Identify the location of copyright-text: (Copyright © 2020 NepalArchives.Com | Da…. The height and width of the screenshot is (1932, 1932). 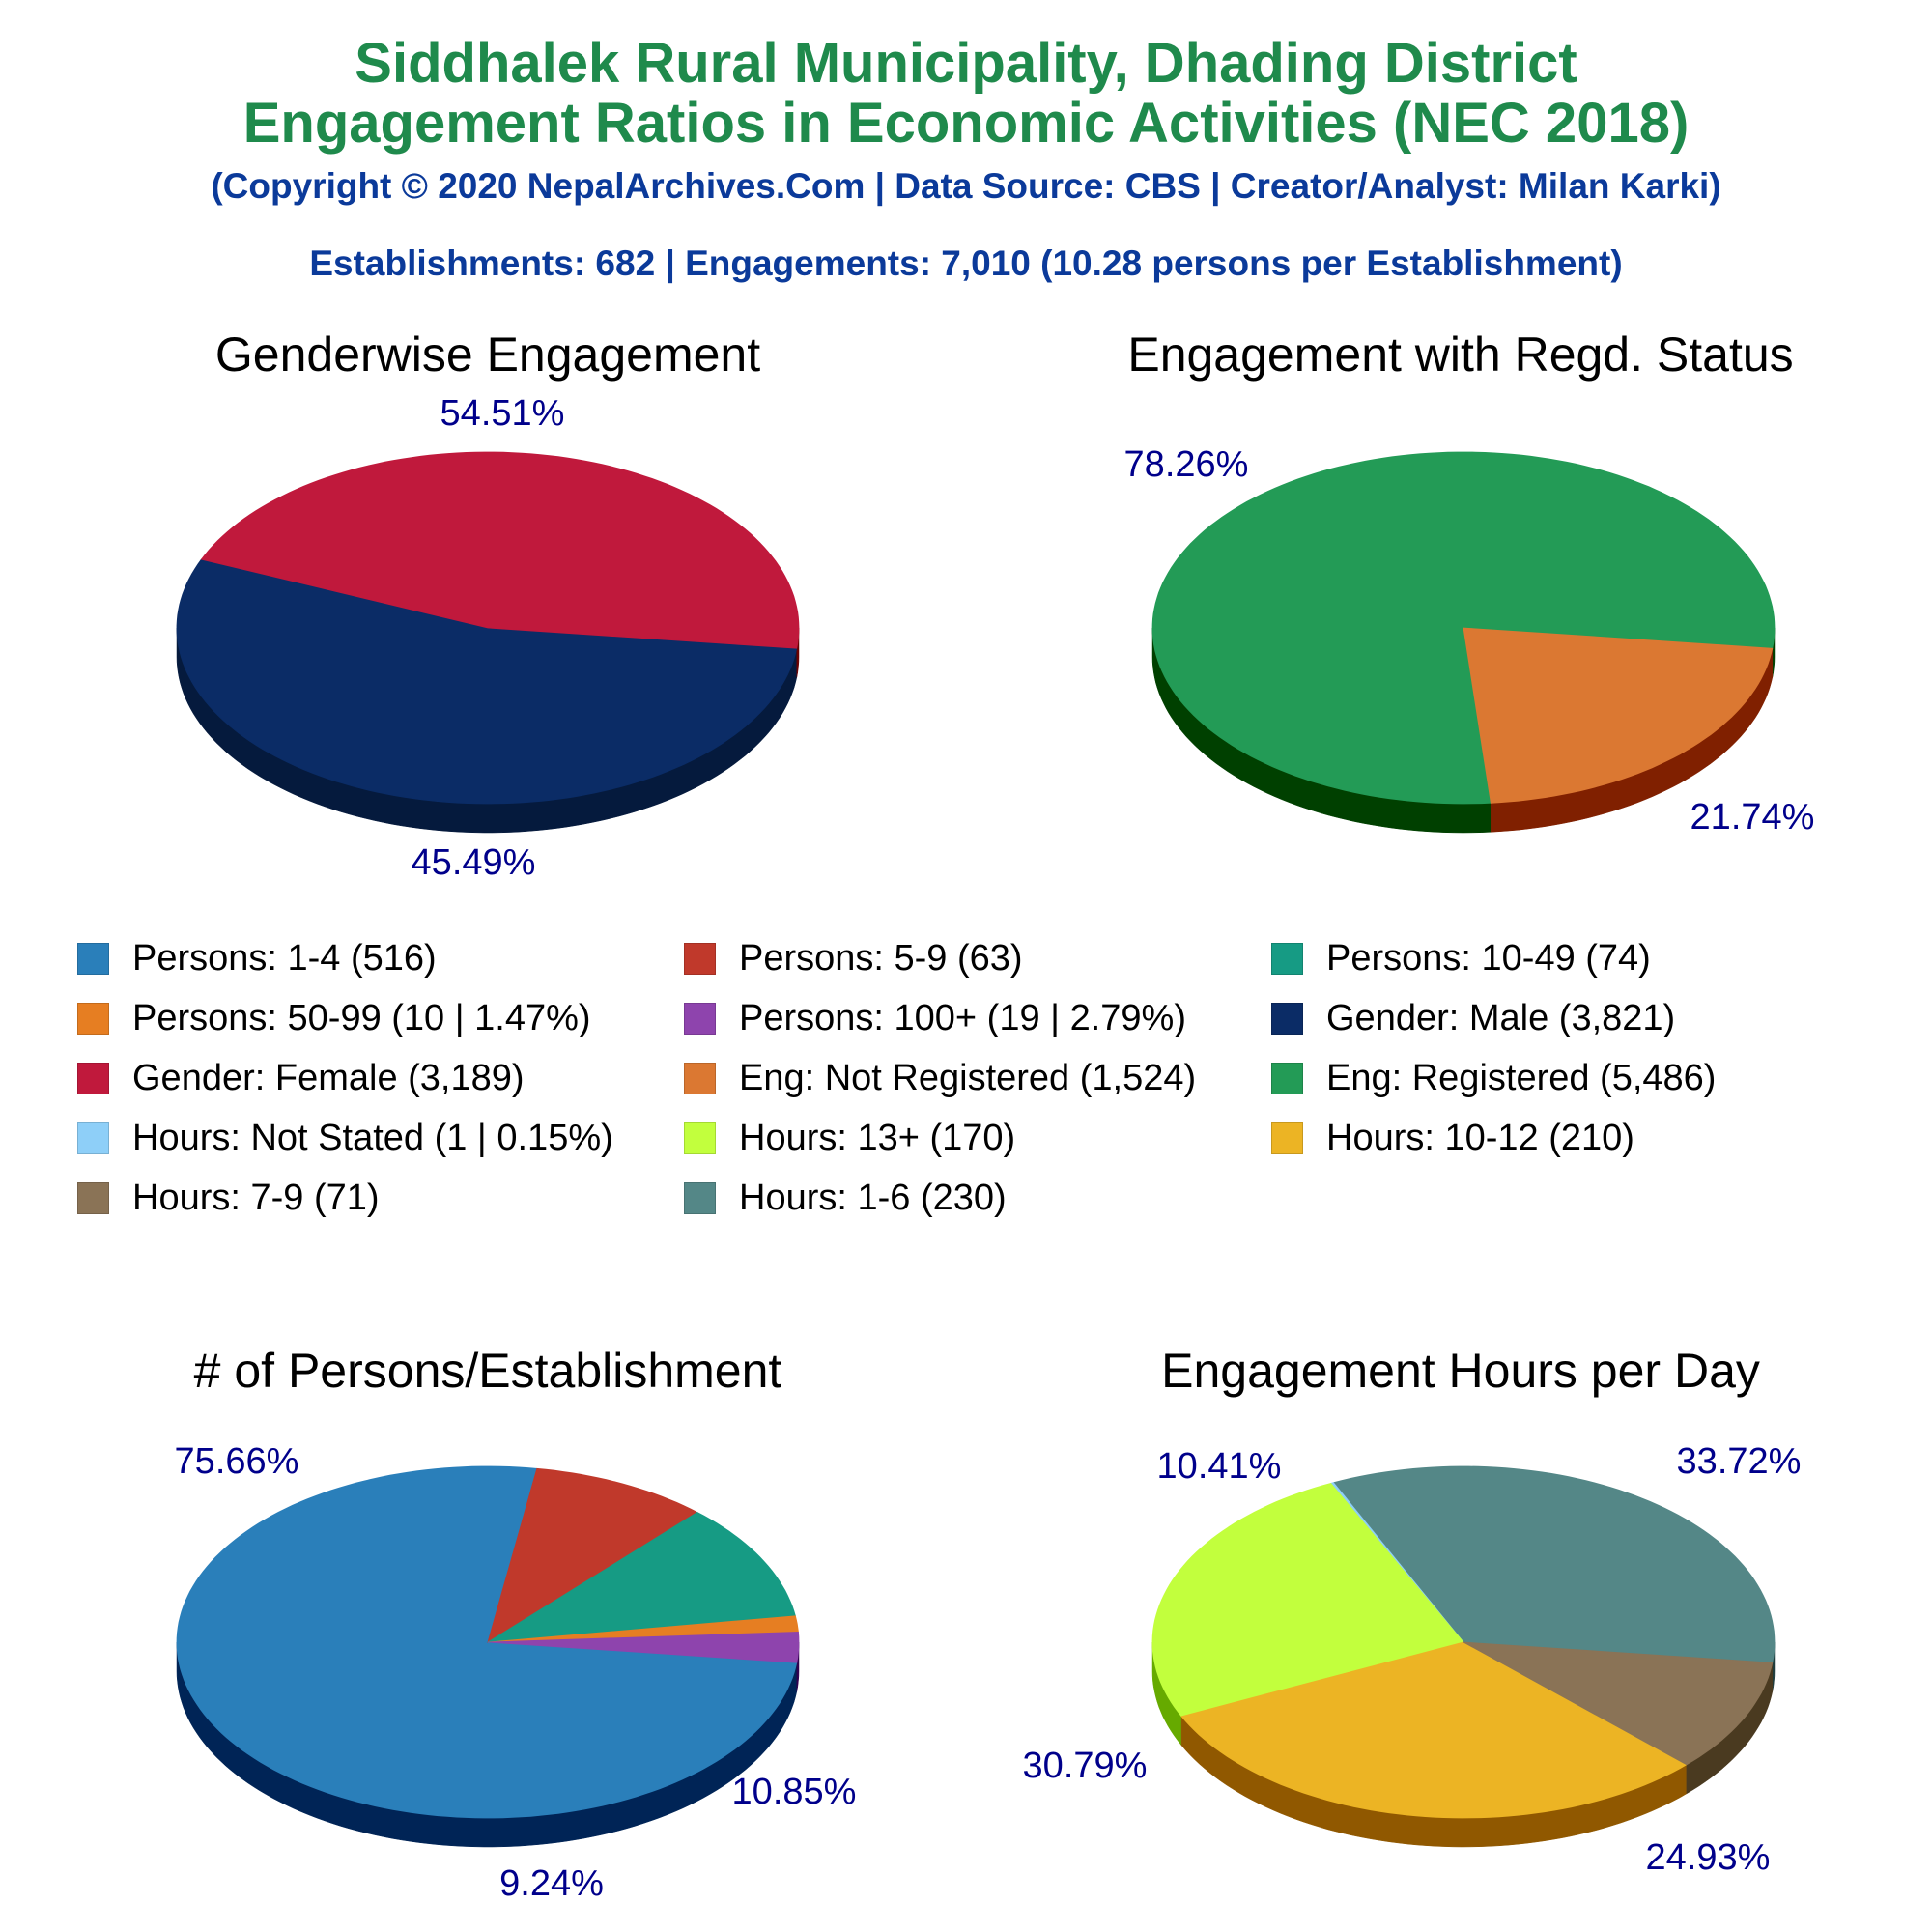
(966, 186).